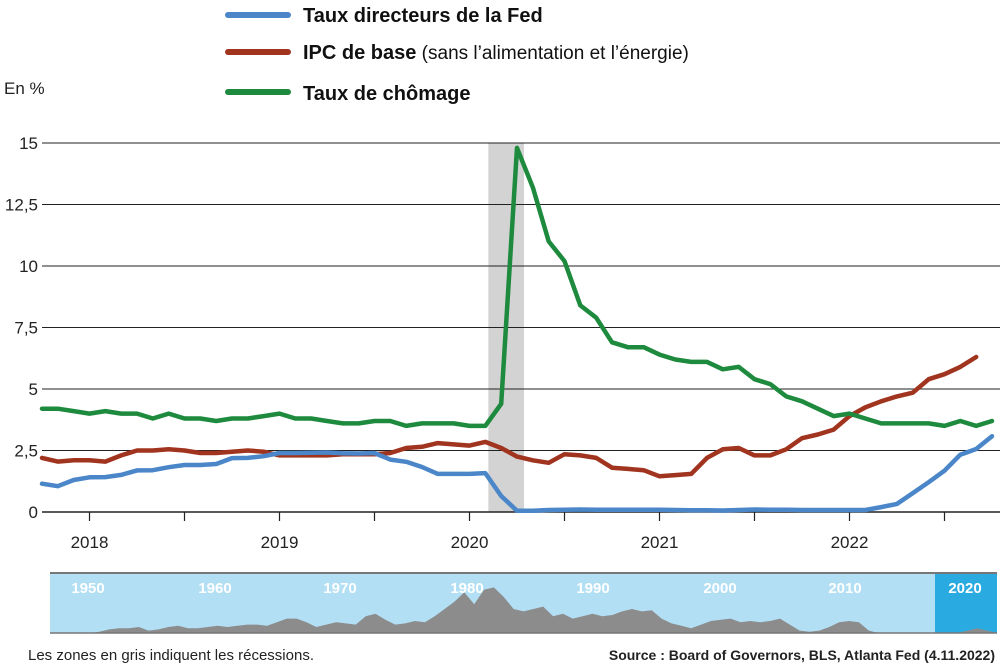 The image size is (1000, 672). Describe the element at coordinates (90, 542) in the screenshot. I see `x-tick-label: 2018` at that location.